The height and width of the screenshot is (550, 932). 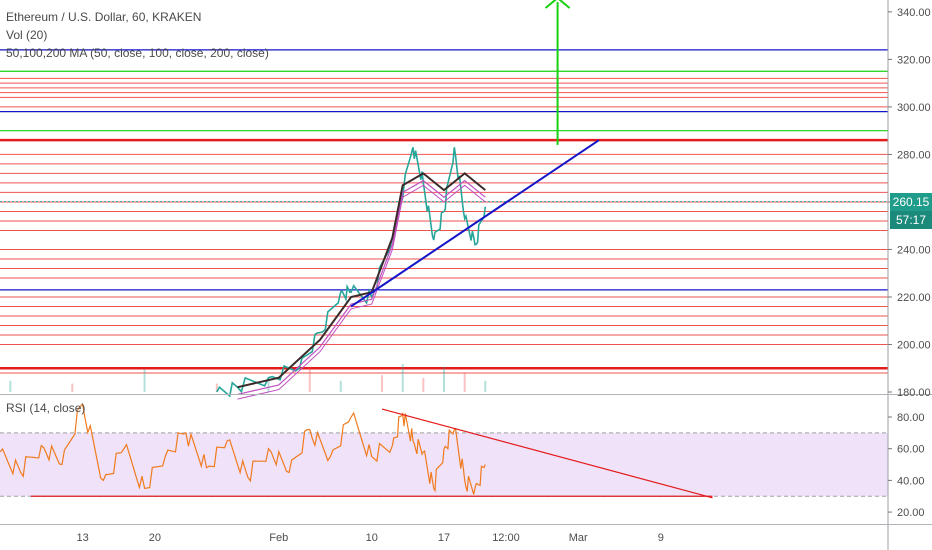 What do you see at coordinates (104, 17) in the screenshot?
I see `symbol-title: Ethereum / U.S. Dollar, 60, KRAKEN` at bounding box center [104, 17].